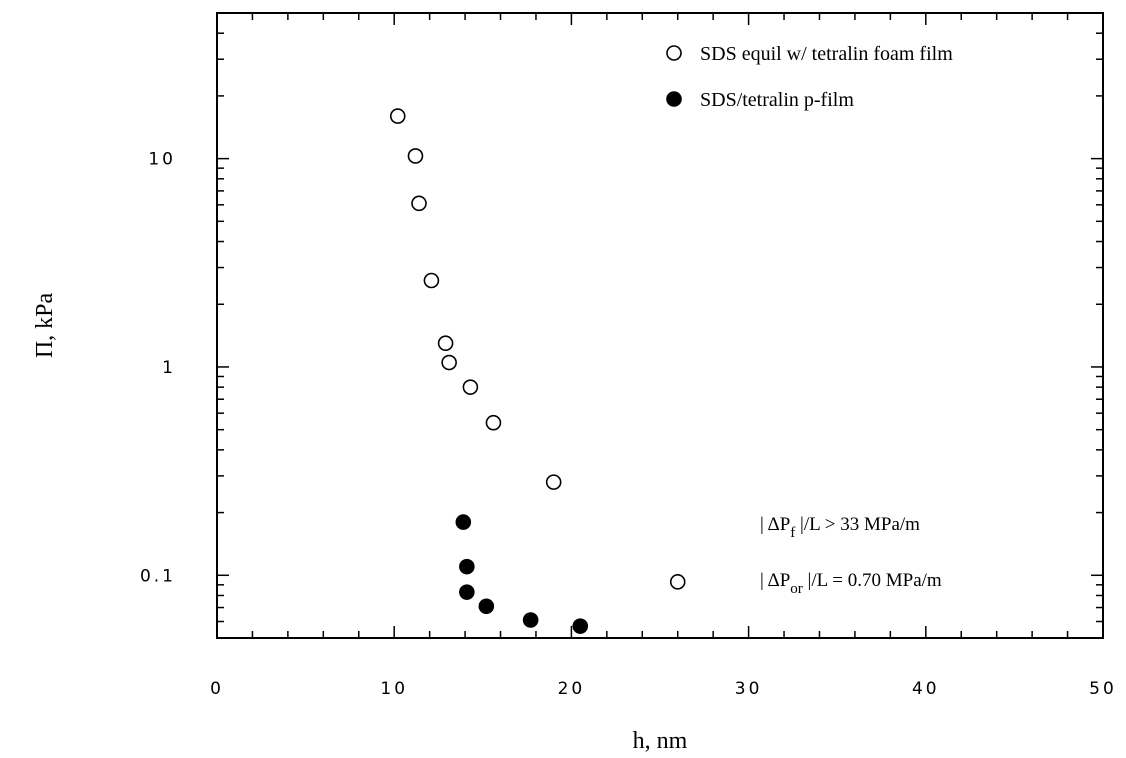 The height and width of the screenshot is (758, 1126). I want to click on annotation-delta-pf-subscript: f, so click(792, 533).